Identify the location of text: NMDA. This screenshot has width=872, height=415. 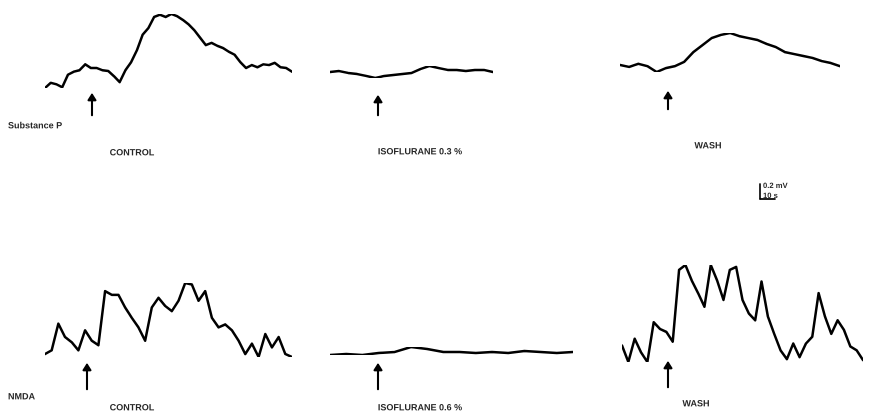
(21, 396).